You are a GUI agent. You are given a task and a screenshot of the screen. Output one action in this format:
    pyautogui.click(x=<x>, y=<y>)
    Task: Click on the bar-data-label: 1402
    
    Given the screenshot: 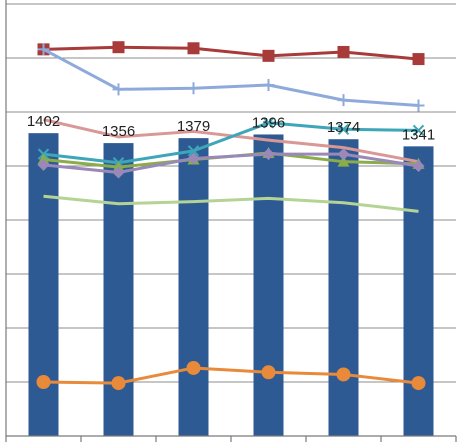 What is the action you would take?
    pyautogui.click(x=43, y=121)
    